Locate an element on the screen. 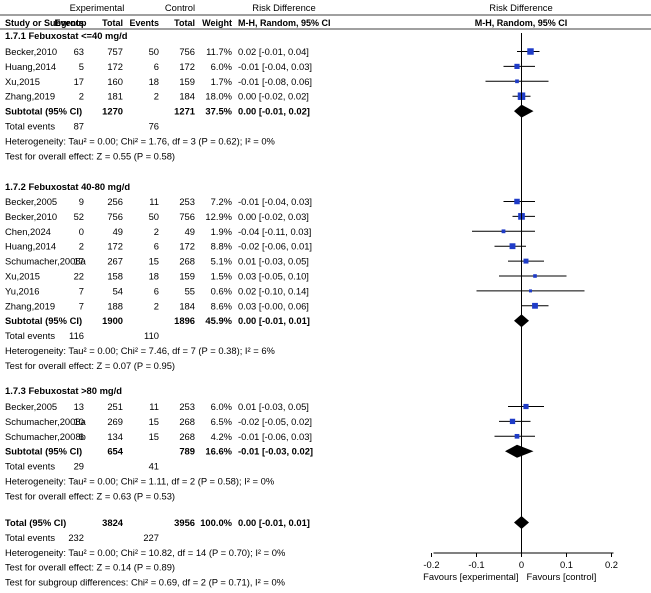 Image resolution: width=651 pixels, height=593 pixels. total-events-label: Total events is located at coordinates (30, 537).